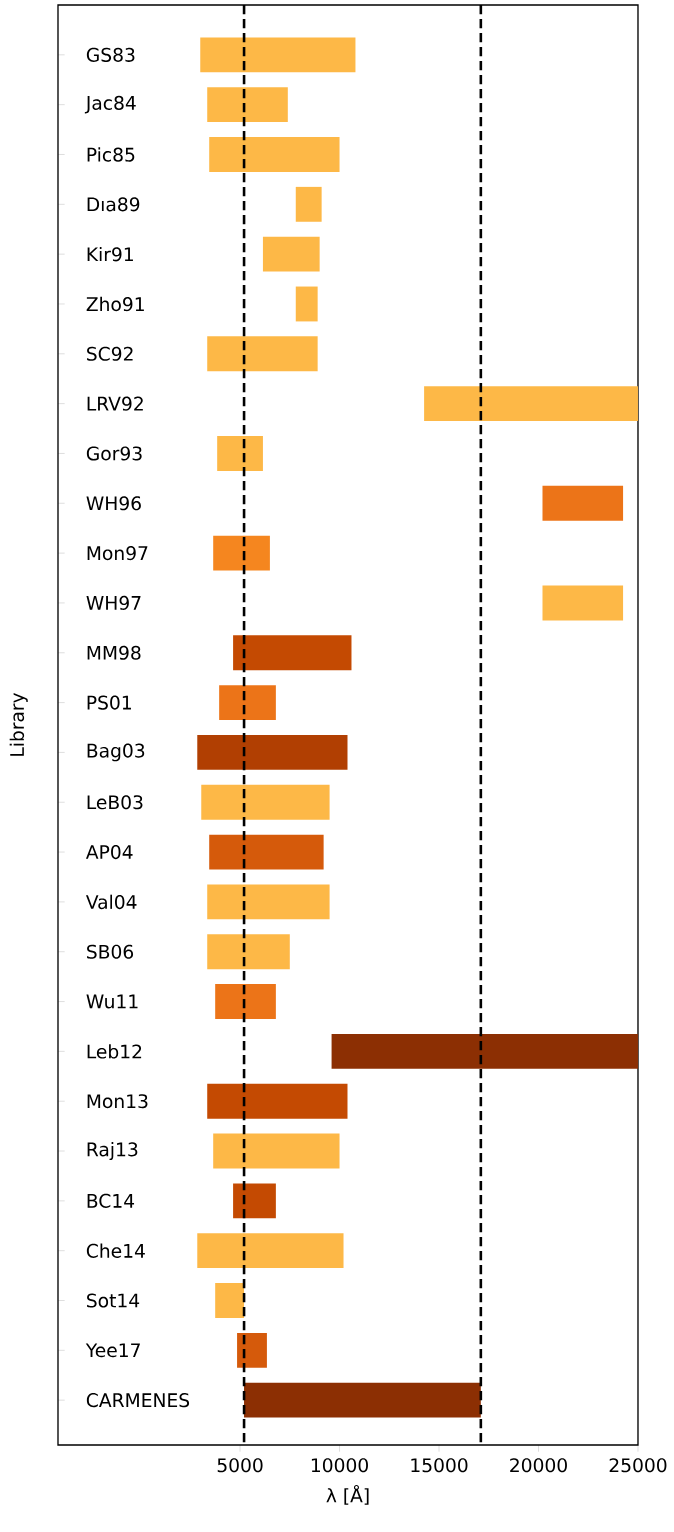 The width and height of the screenshot is (674, 1532). What do you see at coordinates (538, 1465) in the screenshot?
I see `x-tick-label: 20000` at bounding box center [538, 1465].